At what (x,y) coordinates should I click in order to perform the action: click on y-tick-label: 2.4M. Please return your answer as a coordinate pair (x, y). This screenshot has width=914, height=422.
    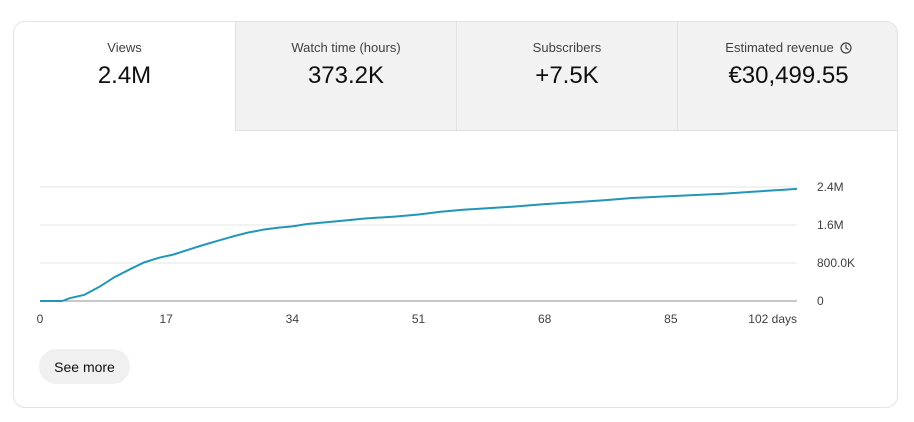
    Looking at the image, I should click on (830, 187).